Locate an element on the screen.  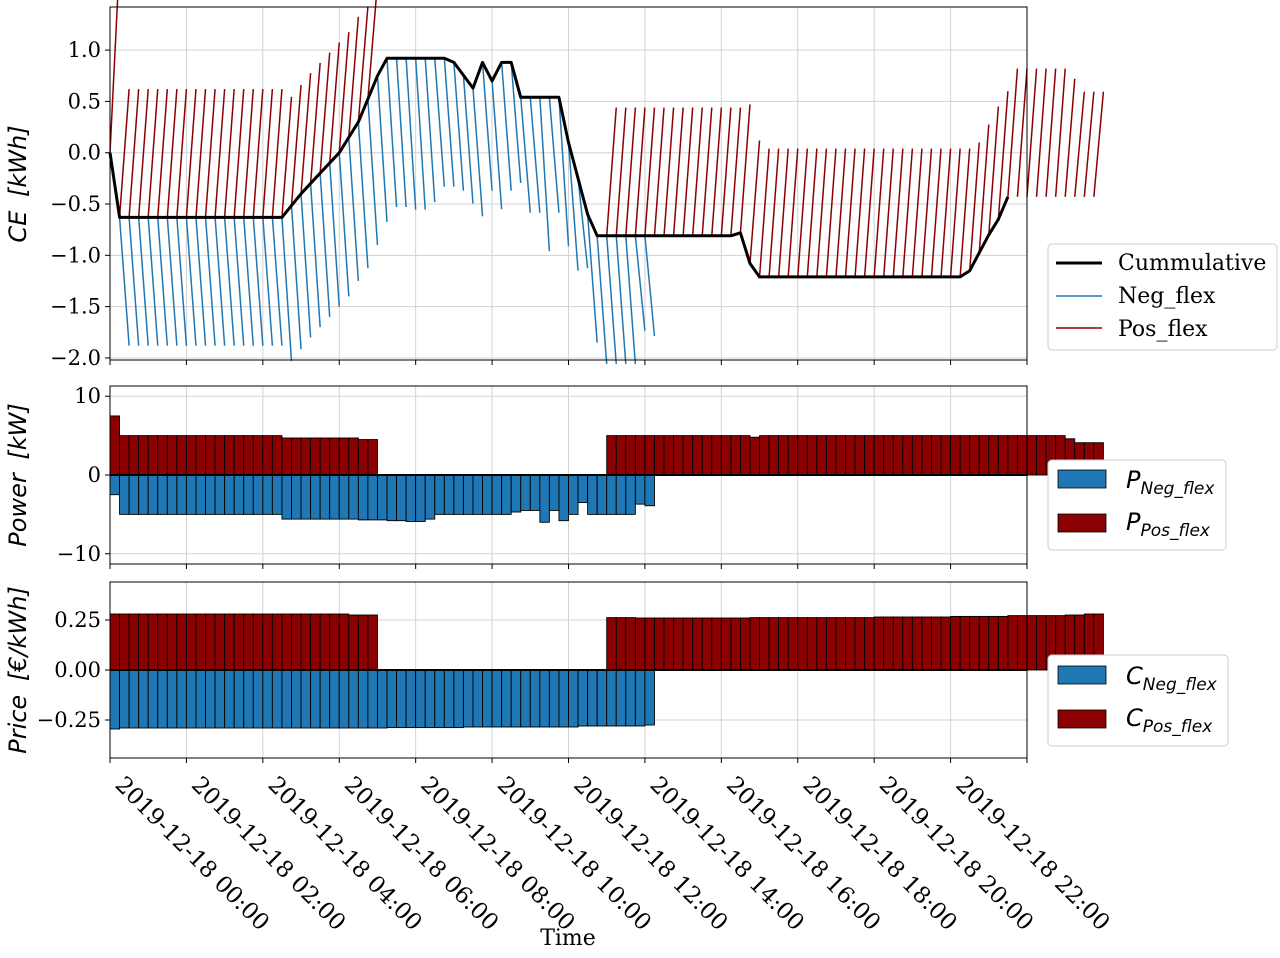
power-ylabel-unit: [kW] is located at coordinates (18, 431).